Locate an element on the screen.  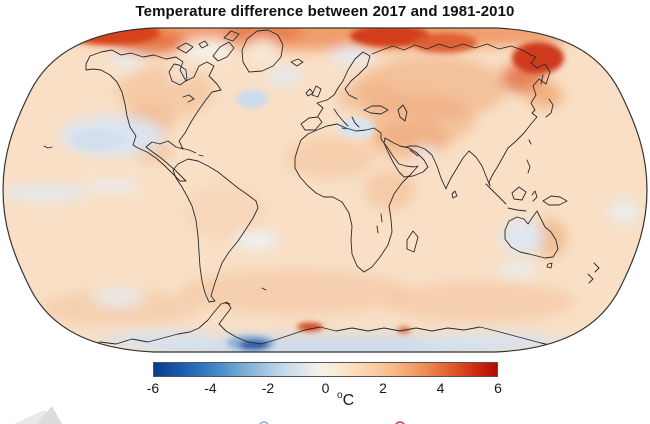
colorbar is located at coordinates (325, 369).